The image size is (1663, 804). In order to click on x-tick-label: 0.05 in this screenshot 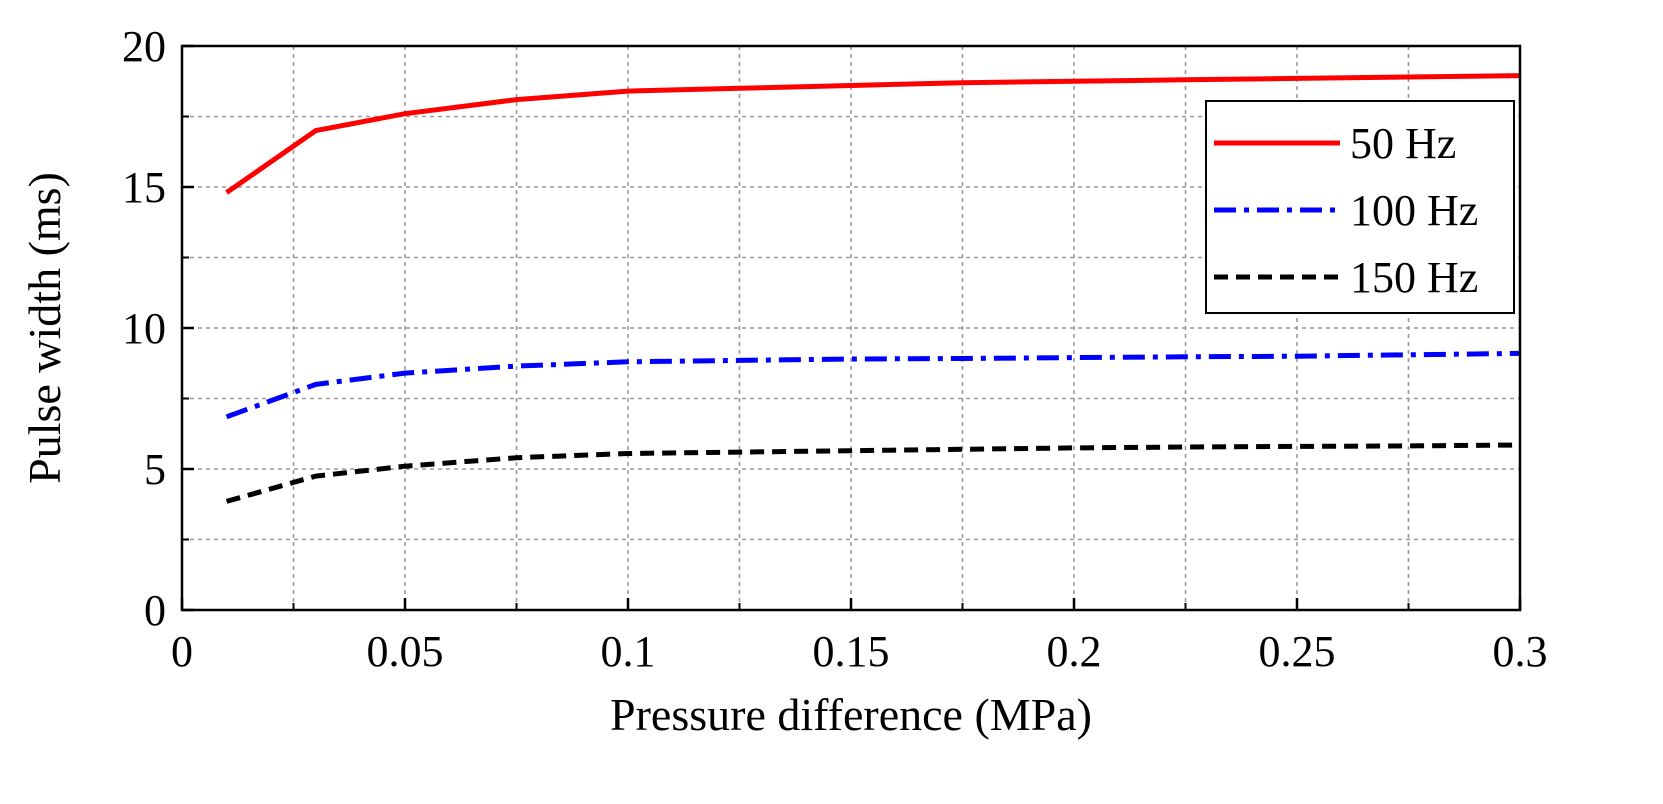, I will do `click(405, 651)`.